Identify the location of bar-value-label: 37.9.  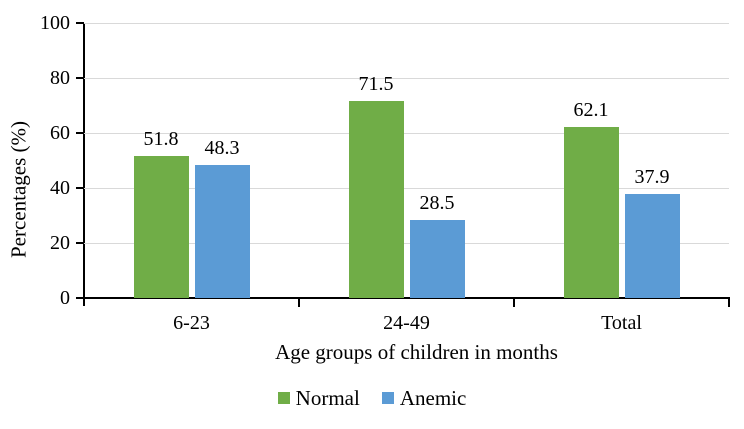
(652, 176).